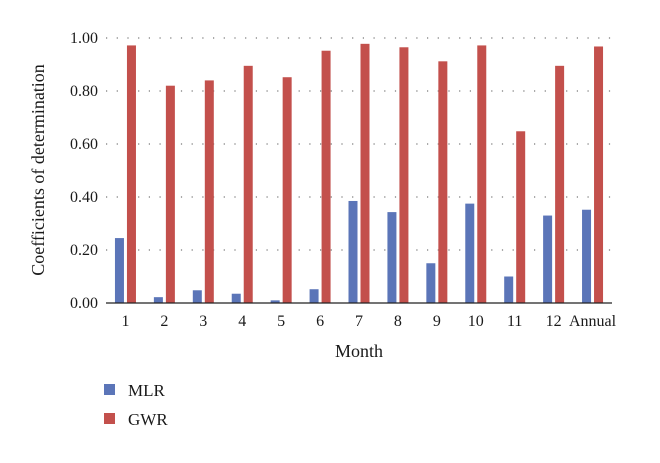 This screenshot has height=463, width=660. Describe the element at coordinates (109, 418) in the screenshot. I see `legend-swatch-gwr` at that location.